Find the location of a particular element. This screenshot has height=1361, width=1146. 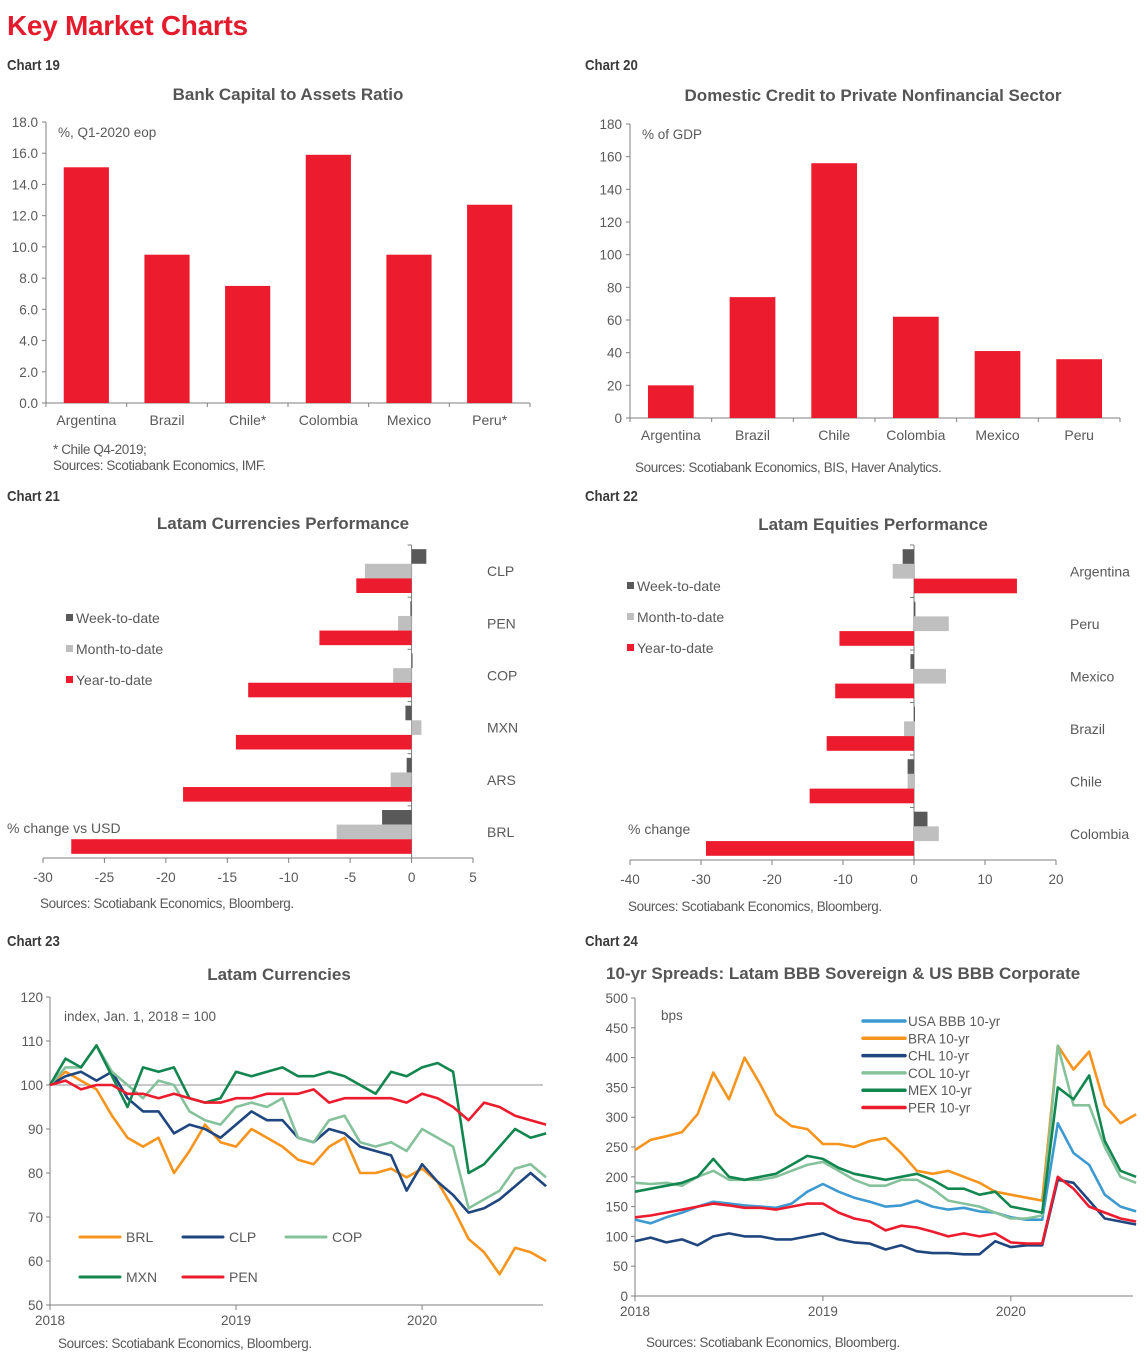

chart-23-label: Chart 23 is located at coordinates (33, 941).